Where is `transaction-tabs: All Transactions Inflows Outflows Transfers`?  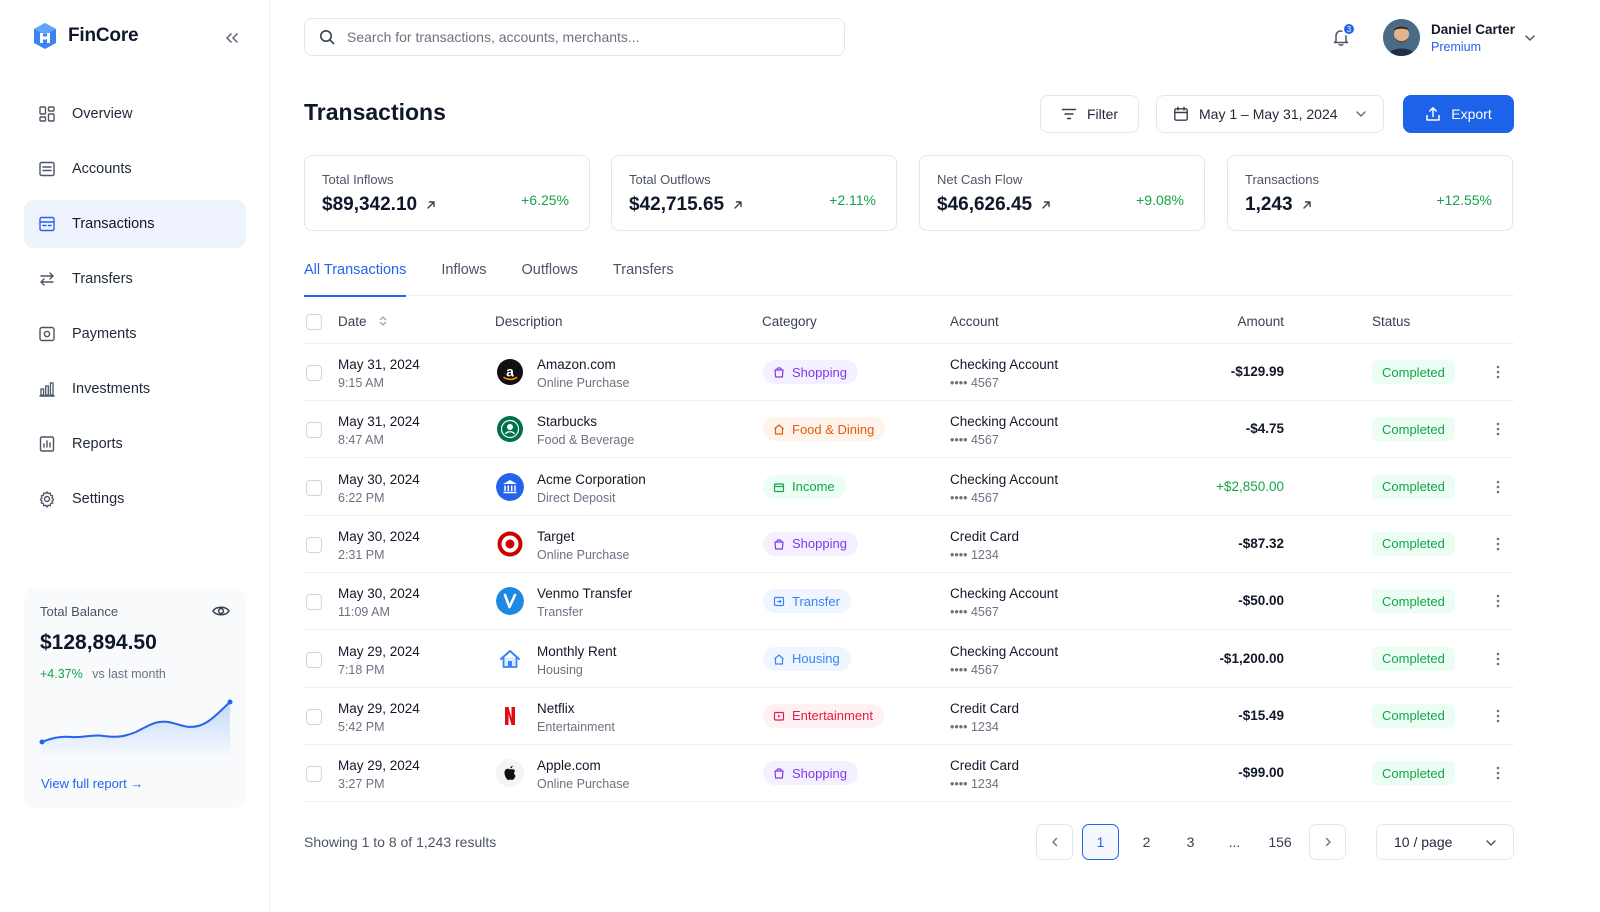 transaction-tabs: All Transactions Inflows Outflows Transfers is located at coordinates (909, 279).